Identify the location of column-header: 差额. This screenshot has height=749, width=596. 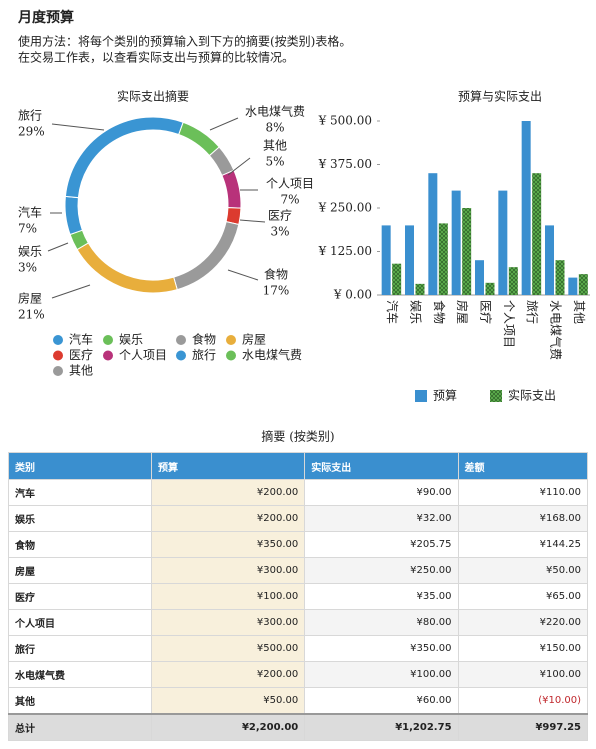
(523, 466).